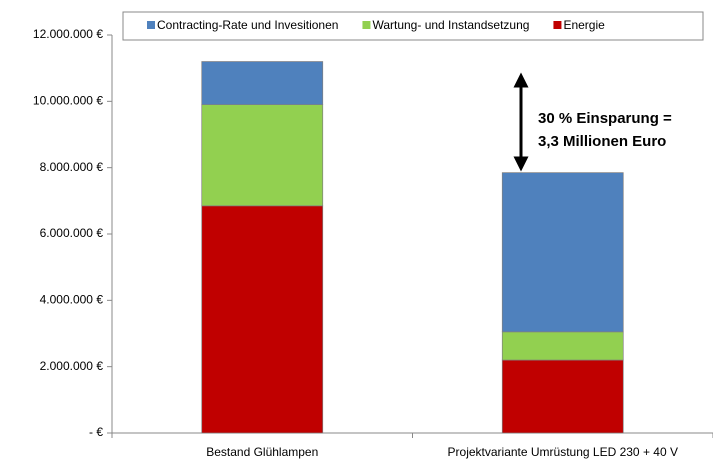  What do you see at coordinates (72, 366) in the screenshot?
I see `y-tick-label: 2.000.000 €` at bounding box center [72, 366].